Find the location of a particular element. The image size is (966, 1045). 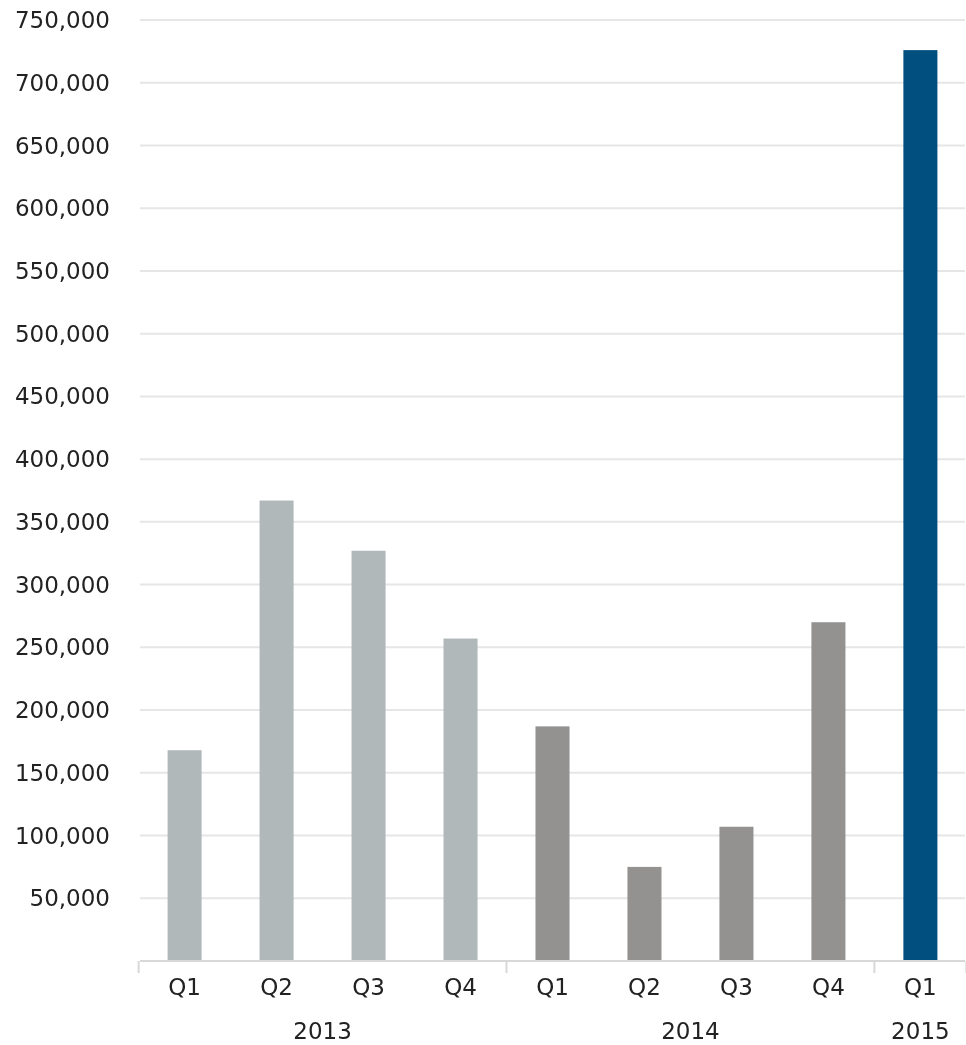

text: 2013 is located at coordinates (322, 1031).